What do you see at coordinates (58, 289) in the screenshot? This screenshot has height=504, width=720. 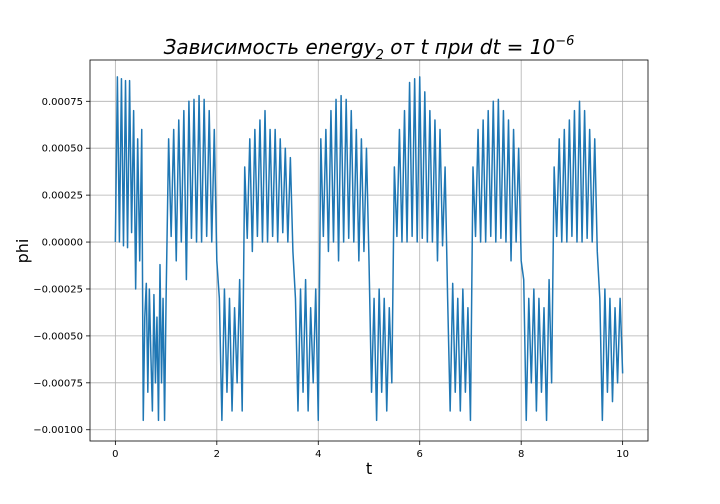 I see `y-tick-label: −0.00025` at bounding box center [58, 289].